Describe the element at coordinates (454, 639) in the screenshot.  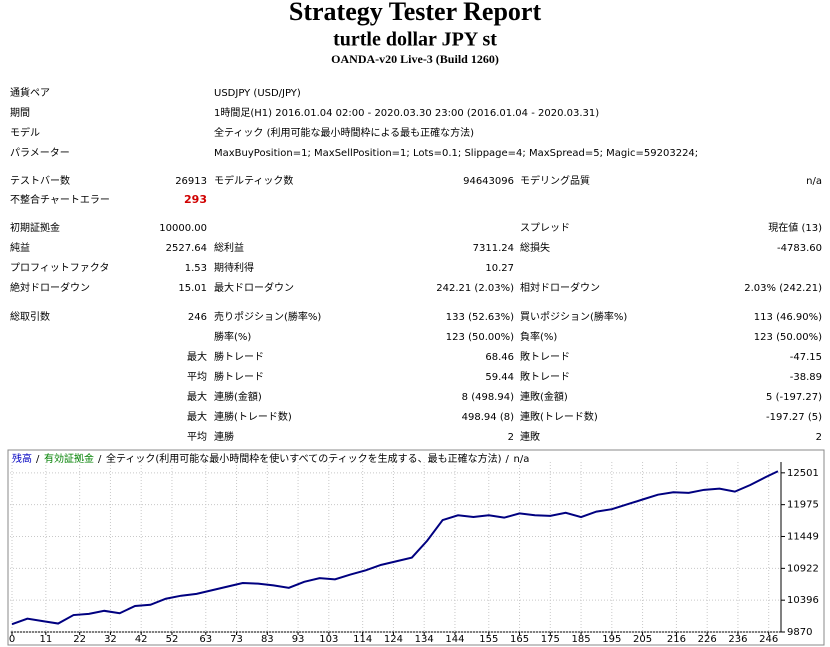
I see `x-tick-label: 144` at that location.